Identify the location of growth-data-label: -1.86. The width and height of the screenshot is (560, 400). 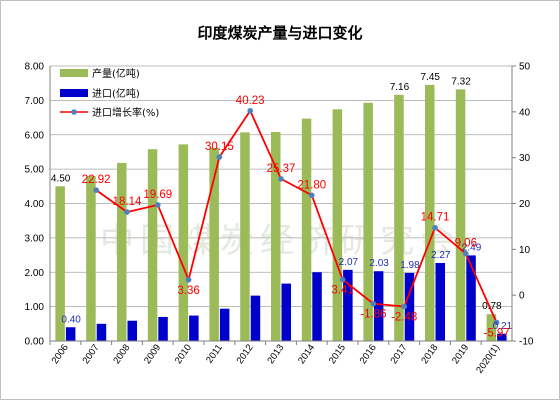
(373, 315).